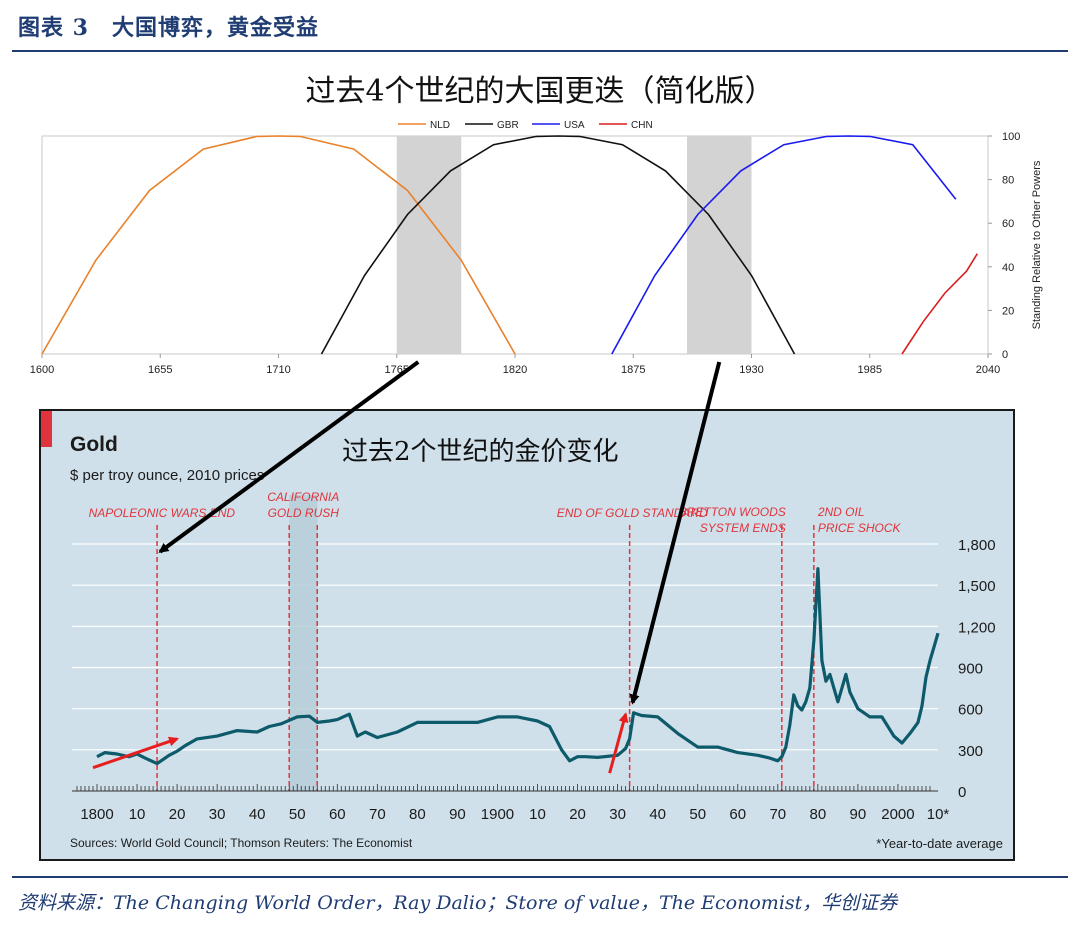  Describe the element at coordinates (574, 125) in the screenshot. I see `legend-label-usa: USA` at that location.